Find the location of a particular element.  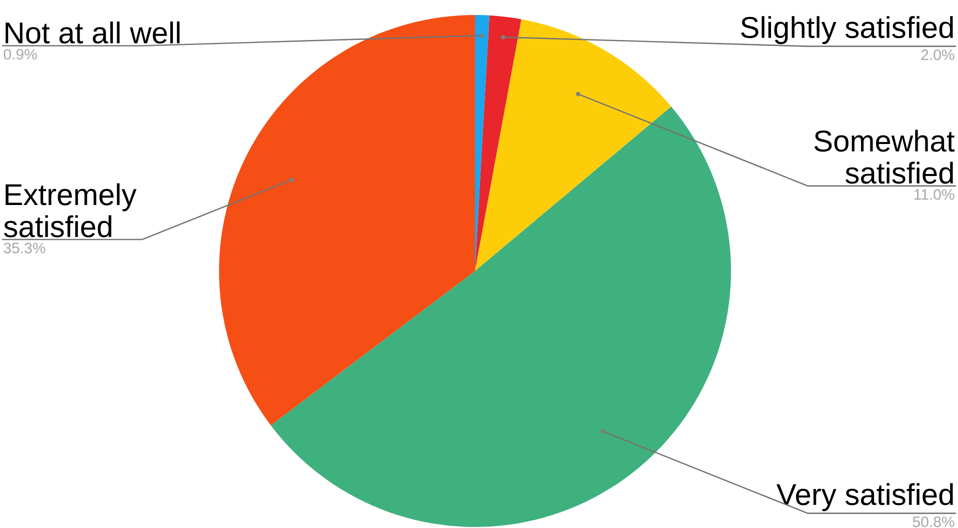

slice-label: Somewhat satisfied is located at coordinates (884, 157).